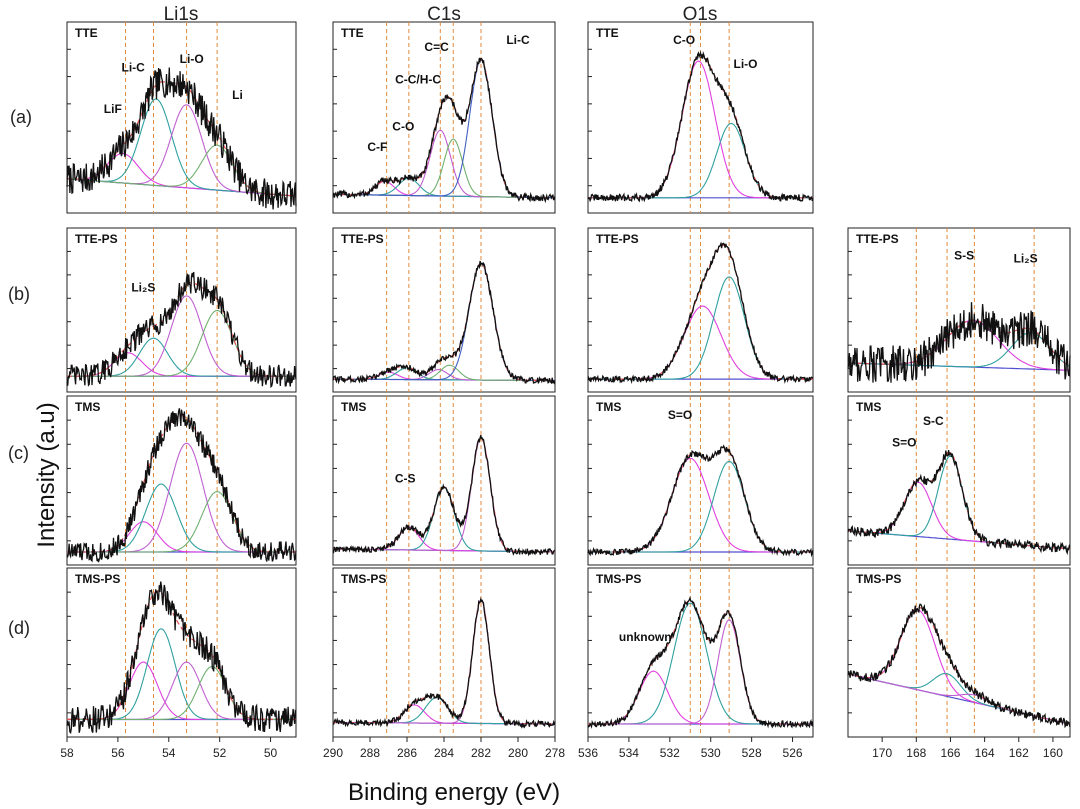 This screenshot has width=1080, height=809. What do you see at coordinates (113, 109) in the screenshot?
I see `peak-annotation: LiF` at bounding box center [113, 109].